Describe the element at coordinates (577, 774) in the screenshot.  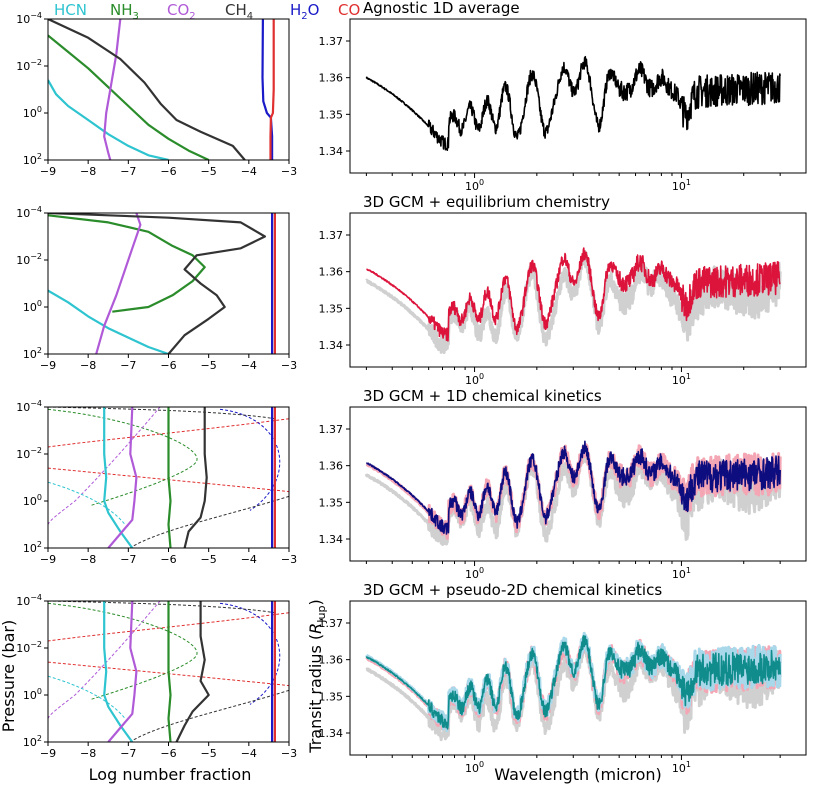
I see `right-x-axis-label: Wavelength (micron)` at that location.